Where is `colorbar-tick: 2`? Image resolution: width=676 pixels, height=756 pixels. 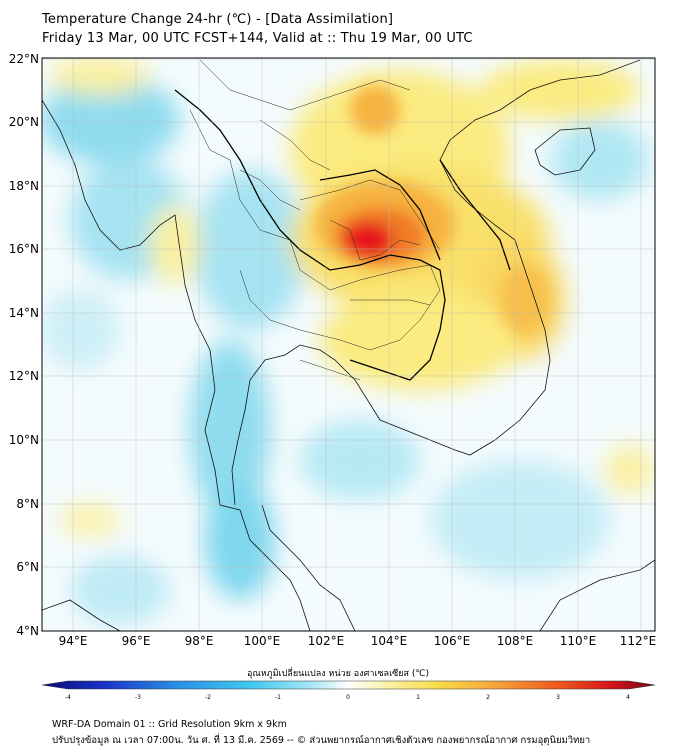
colorbar-tick: 2 is located at coordinates (488, 697).